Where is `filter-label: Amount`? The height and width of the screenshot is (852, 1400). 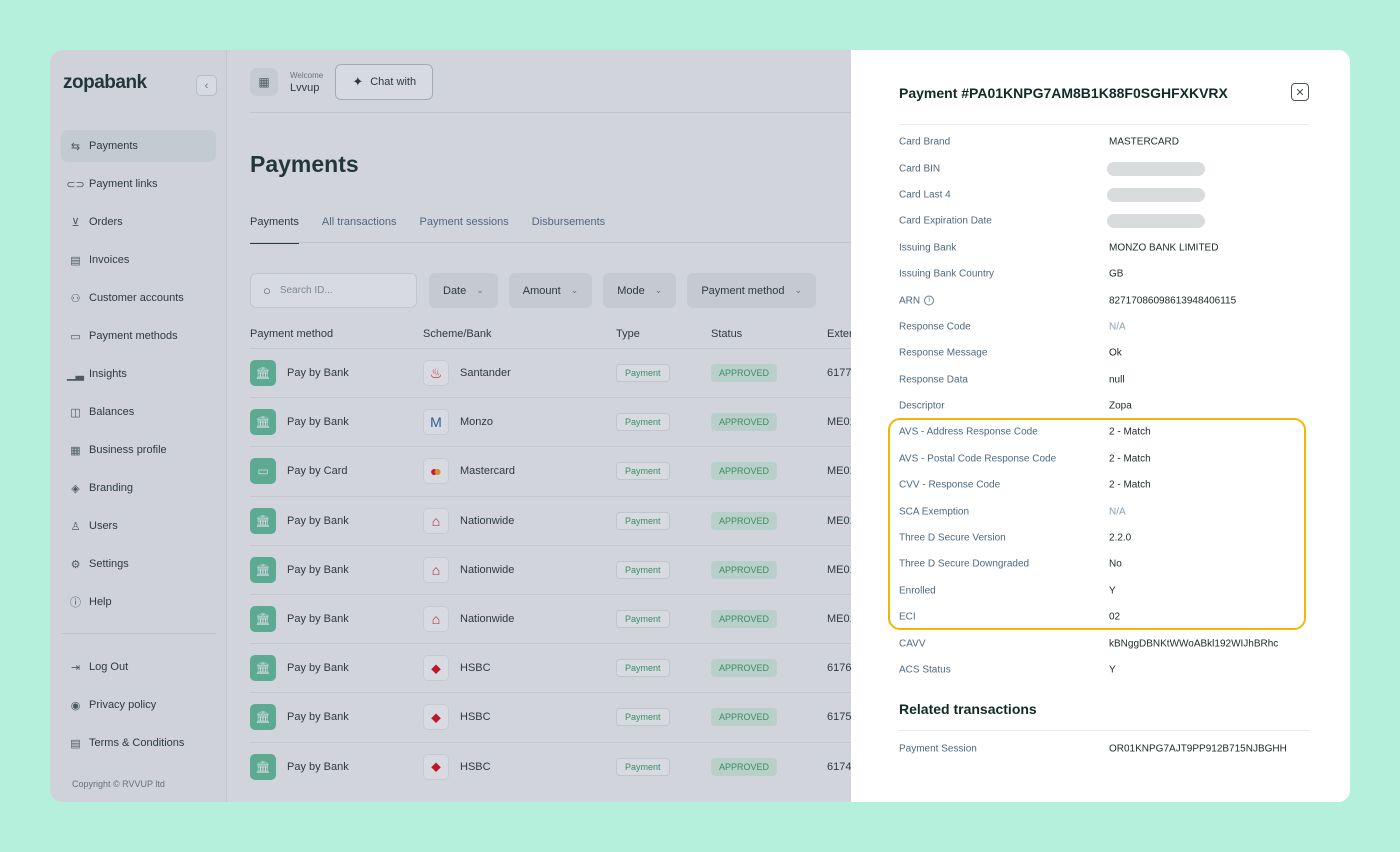 filter-label: Amount is located at coordinates (541, 290).